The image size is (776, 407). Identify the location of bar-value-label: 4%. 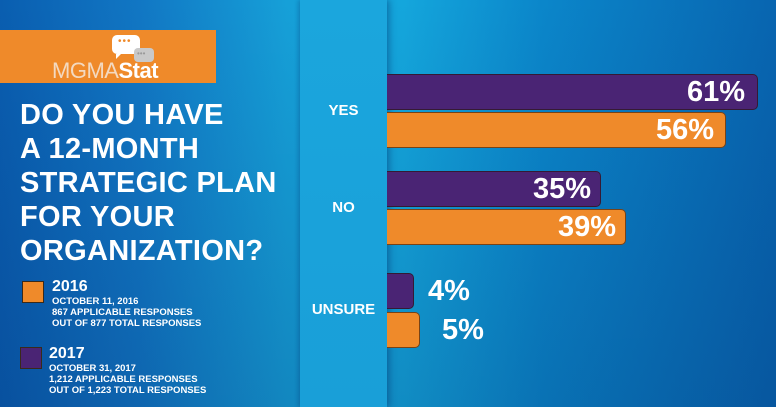
(449, 291).